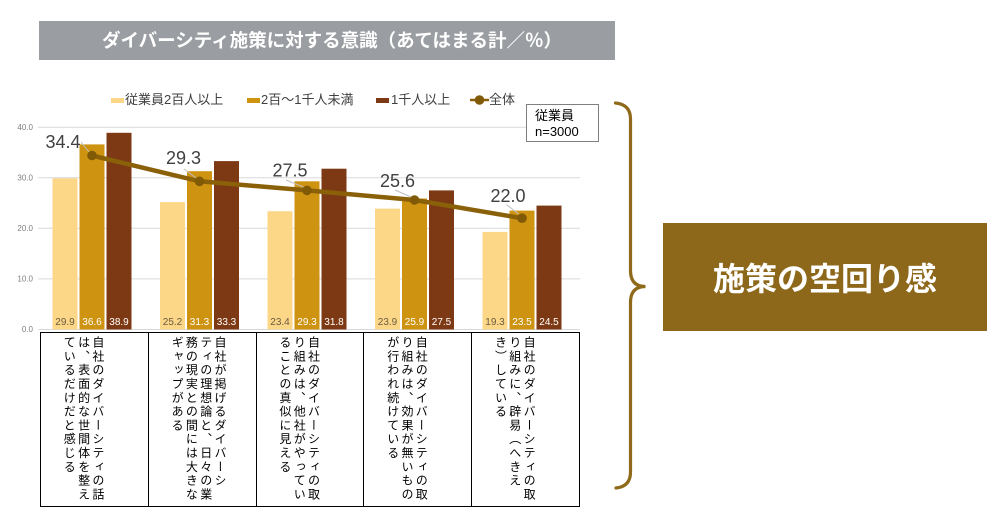  Describe the element at coordinates (388, 322) in the screenshot. I see `svg-text: 23.9` at that location.